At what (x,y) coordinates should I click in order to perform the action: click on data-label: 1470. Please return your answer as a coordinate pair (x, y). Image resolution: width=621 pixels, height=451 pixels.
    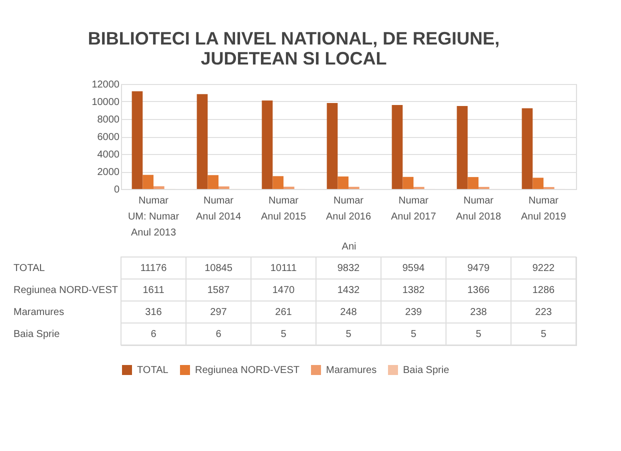
    Looking at the image, I should click on (284, 290).